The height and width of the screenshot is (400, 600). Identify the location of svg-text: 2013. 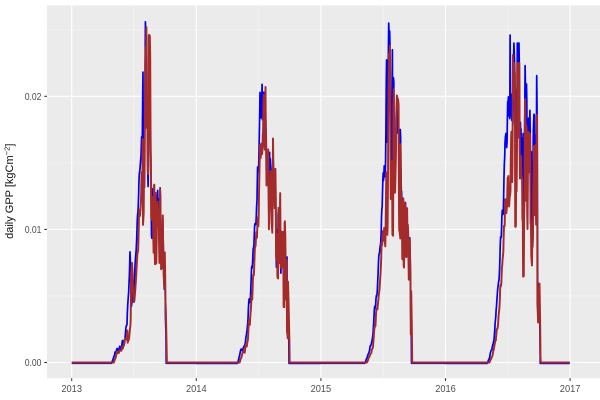
(71, 389).